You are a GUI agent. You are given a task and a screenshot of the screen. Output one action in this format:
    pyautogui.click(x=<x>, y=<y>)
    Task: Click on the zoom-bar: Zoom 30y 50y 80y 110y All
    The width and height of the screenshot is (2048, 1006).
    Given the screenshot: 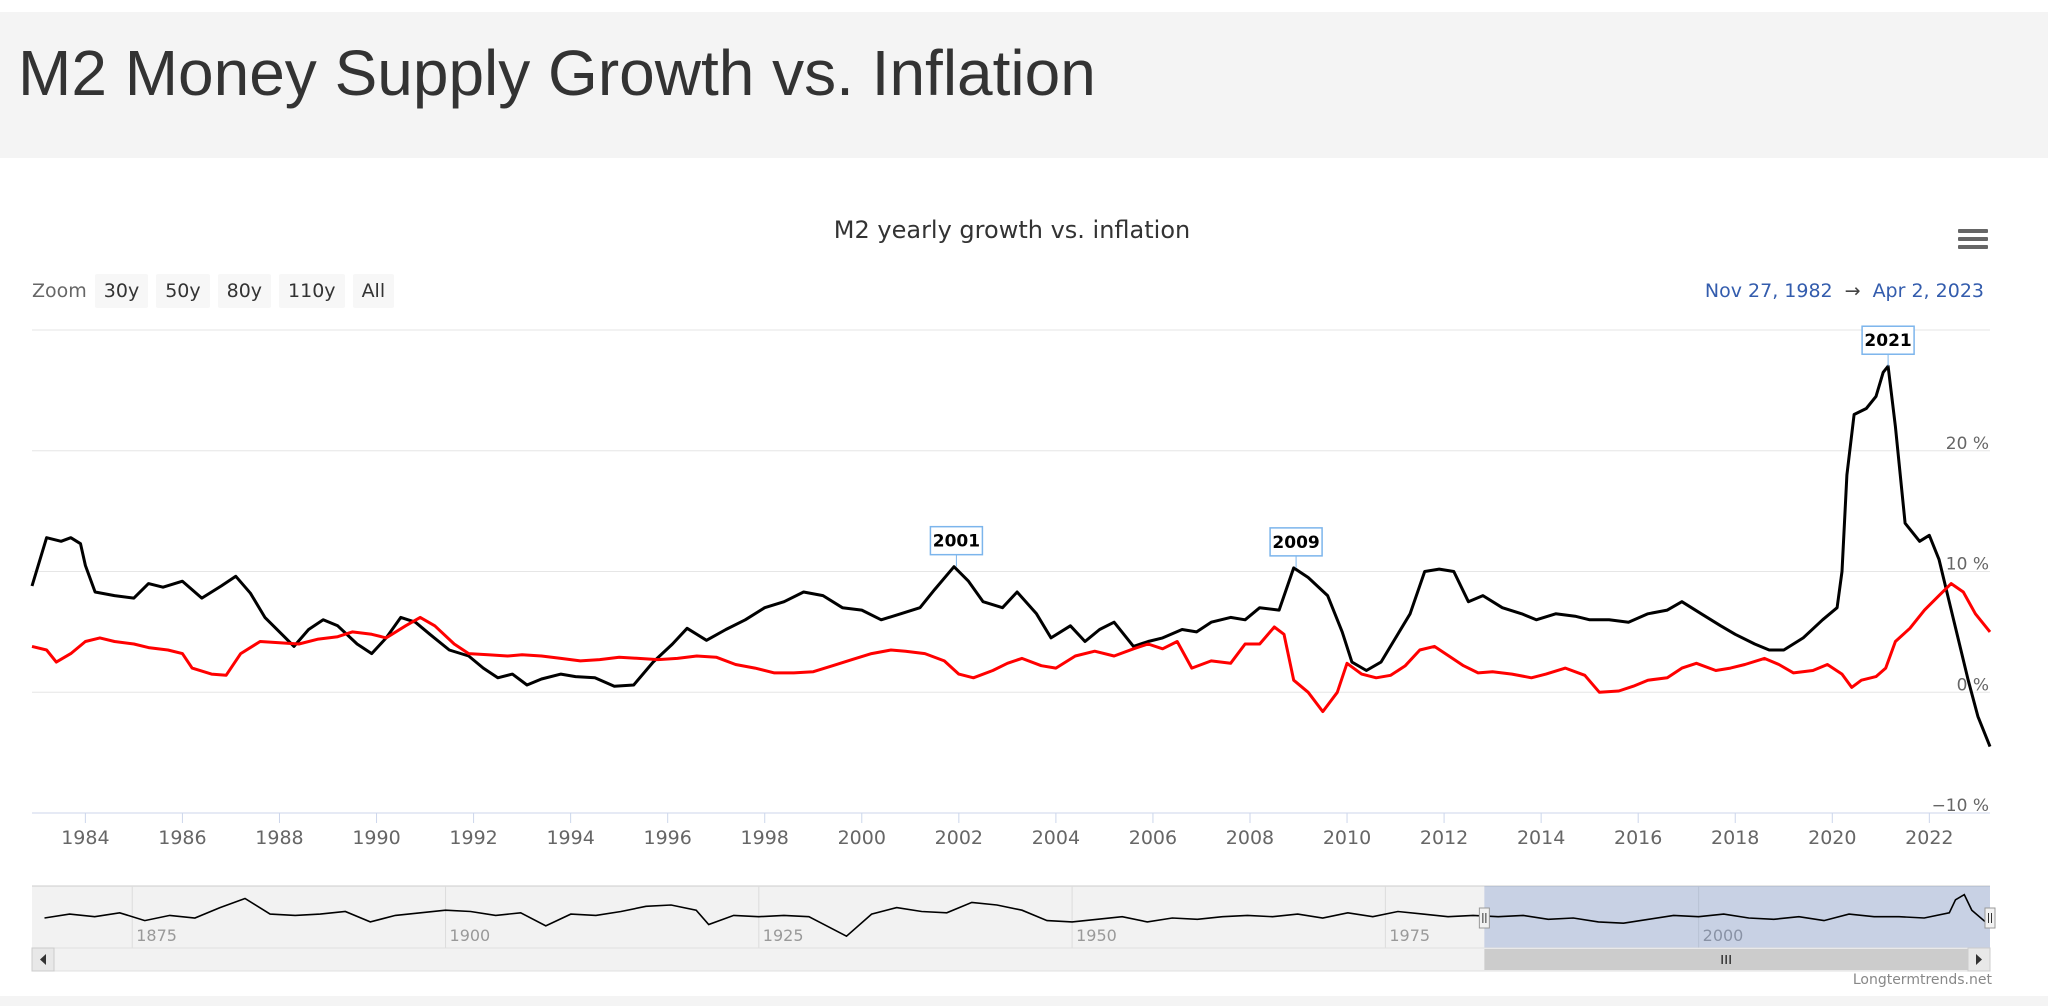 What is the action you would take?
    pyautogui.click(x=217, y=291)
    